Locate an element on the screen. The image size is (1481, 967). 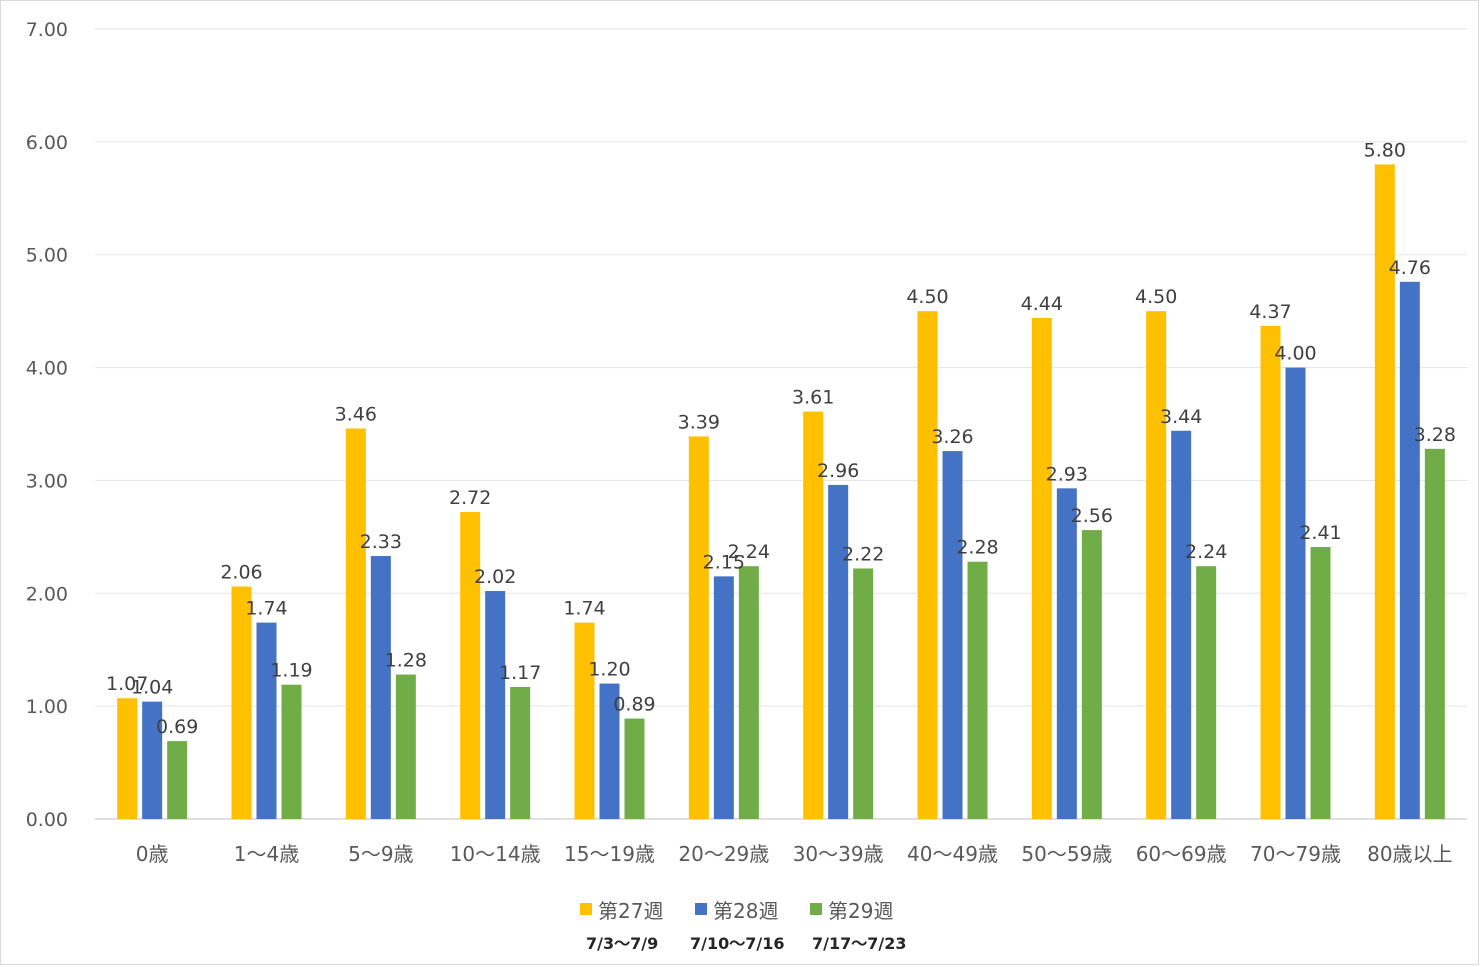
data-label: 2.02 is located at coordinates (495, 577).